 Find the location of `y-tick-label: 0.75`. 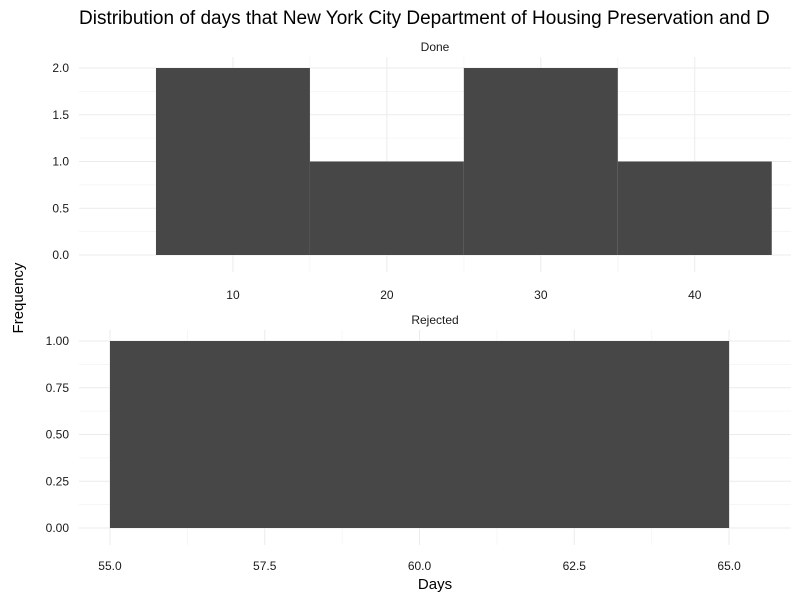

y-tick-label: 0.75 is located at coordinates (58, 388).